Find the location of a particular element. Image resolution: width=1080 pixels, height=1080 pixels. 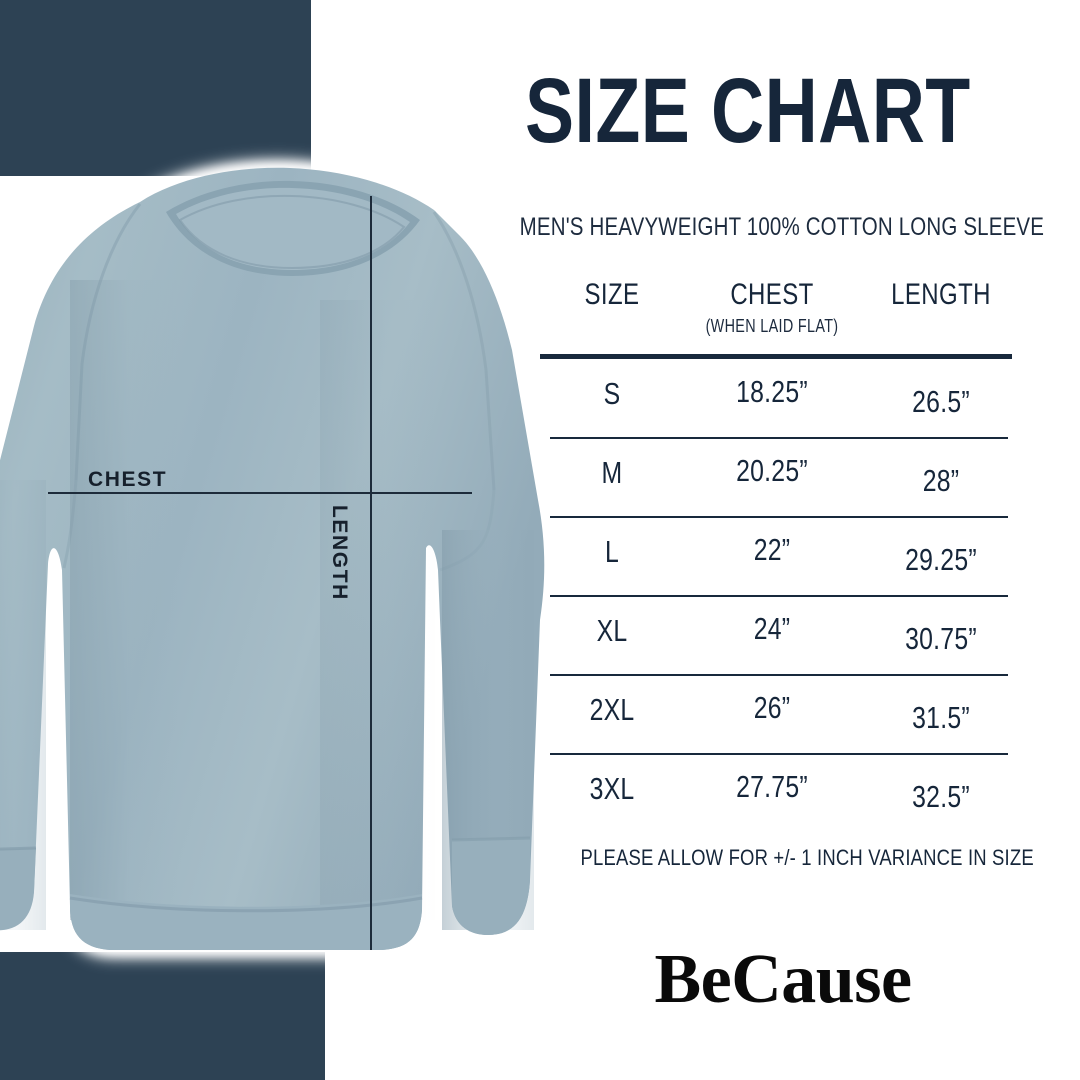

shirt-collar-stitch is located at coordinates (292, 232).